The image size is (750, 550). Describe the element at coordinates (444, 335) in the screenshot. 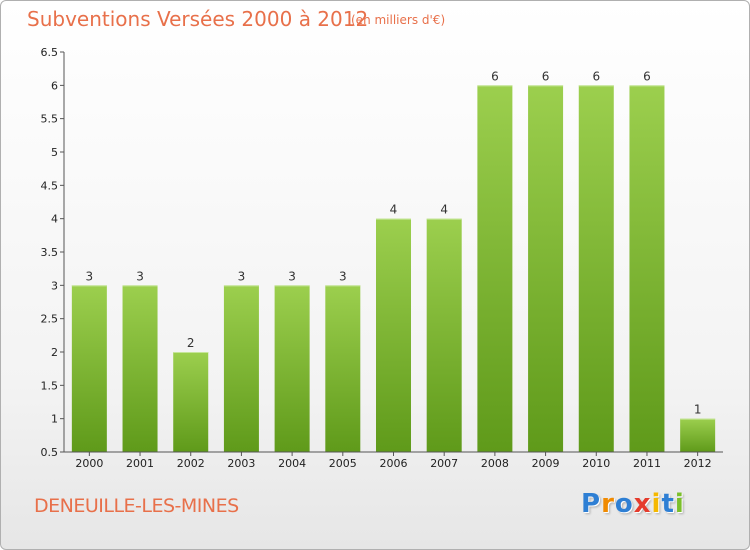

I see `bar-2007` at that location.